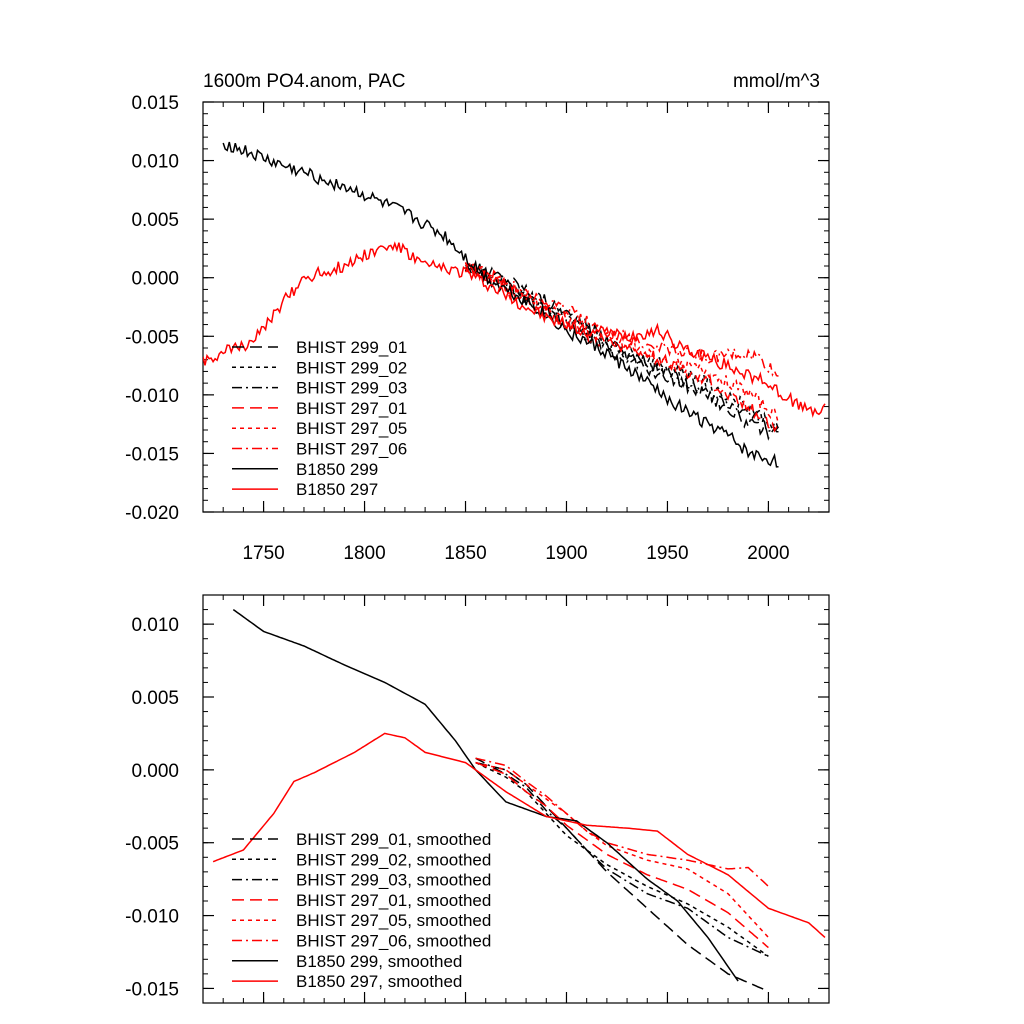 This screenshot has height=1024, width=1024. What do you see at coordinates (768, 553) in the screenshot?
I see `x-tick-label: 2000` at bounding box center [768, 553].